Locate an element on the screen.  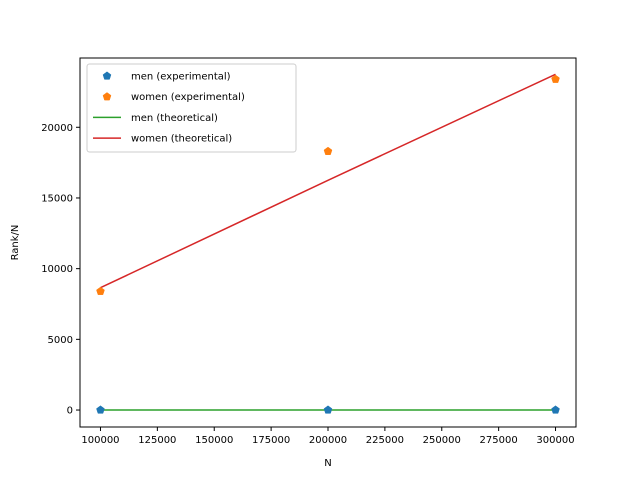
legend-label-women-theoretical: women (theoretical) is located at coordinates (181, 139).